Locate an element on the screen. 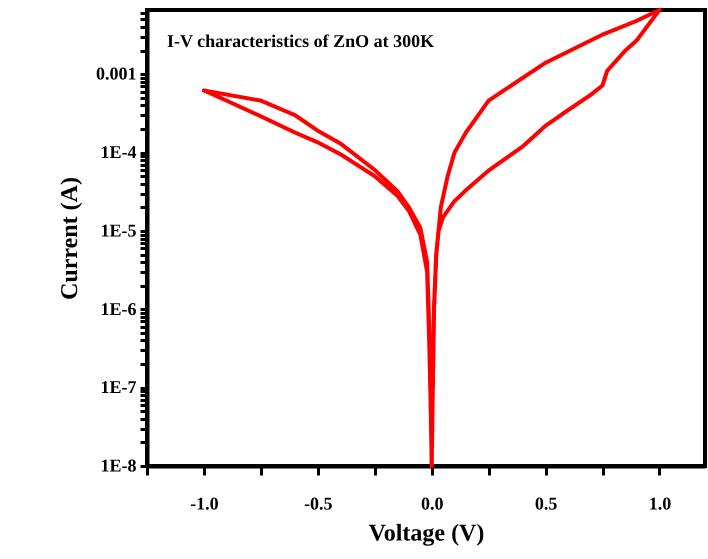 Image resolution: width=708 pixels, height=559 pixels. x-tick-label: 0.0 is located at coordinates (432, 504).